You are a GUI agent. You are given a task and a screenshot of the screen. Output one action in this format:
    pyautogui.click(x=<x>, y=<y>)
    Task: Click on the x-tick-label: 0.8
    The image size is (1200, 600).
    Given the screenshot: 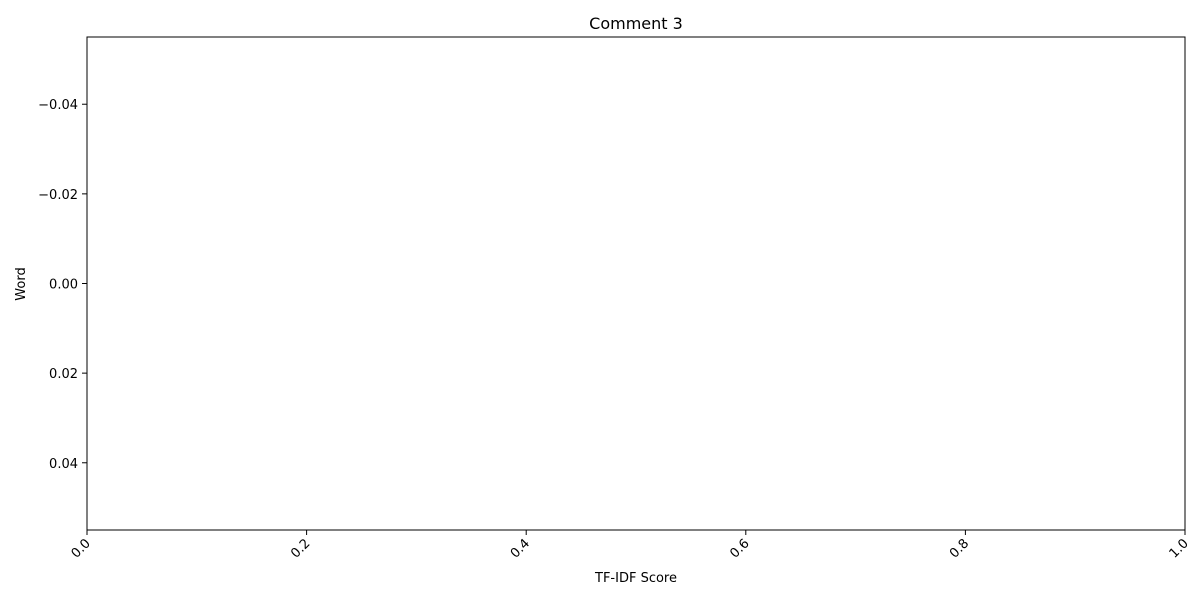 What is the action you would take?
    pyautogui.click(x=959, y=548)
    